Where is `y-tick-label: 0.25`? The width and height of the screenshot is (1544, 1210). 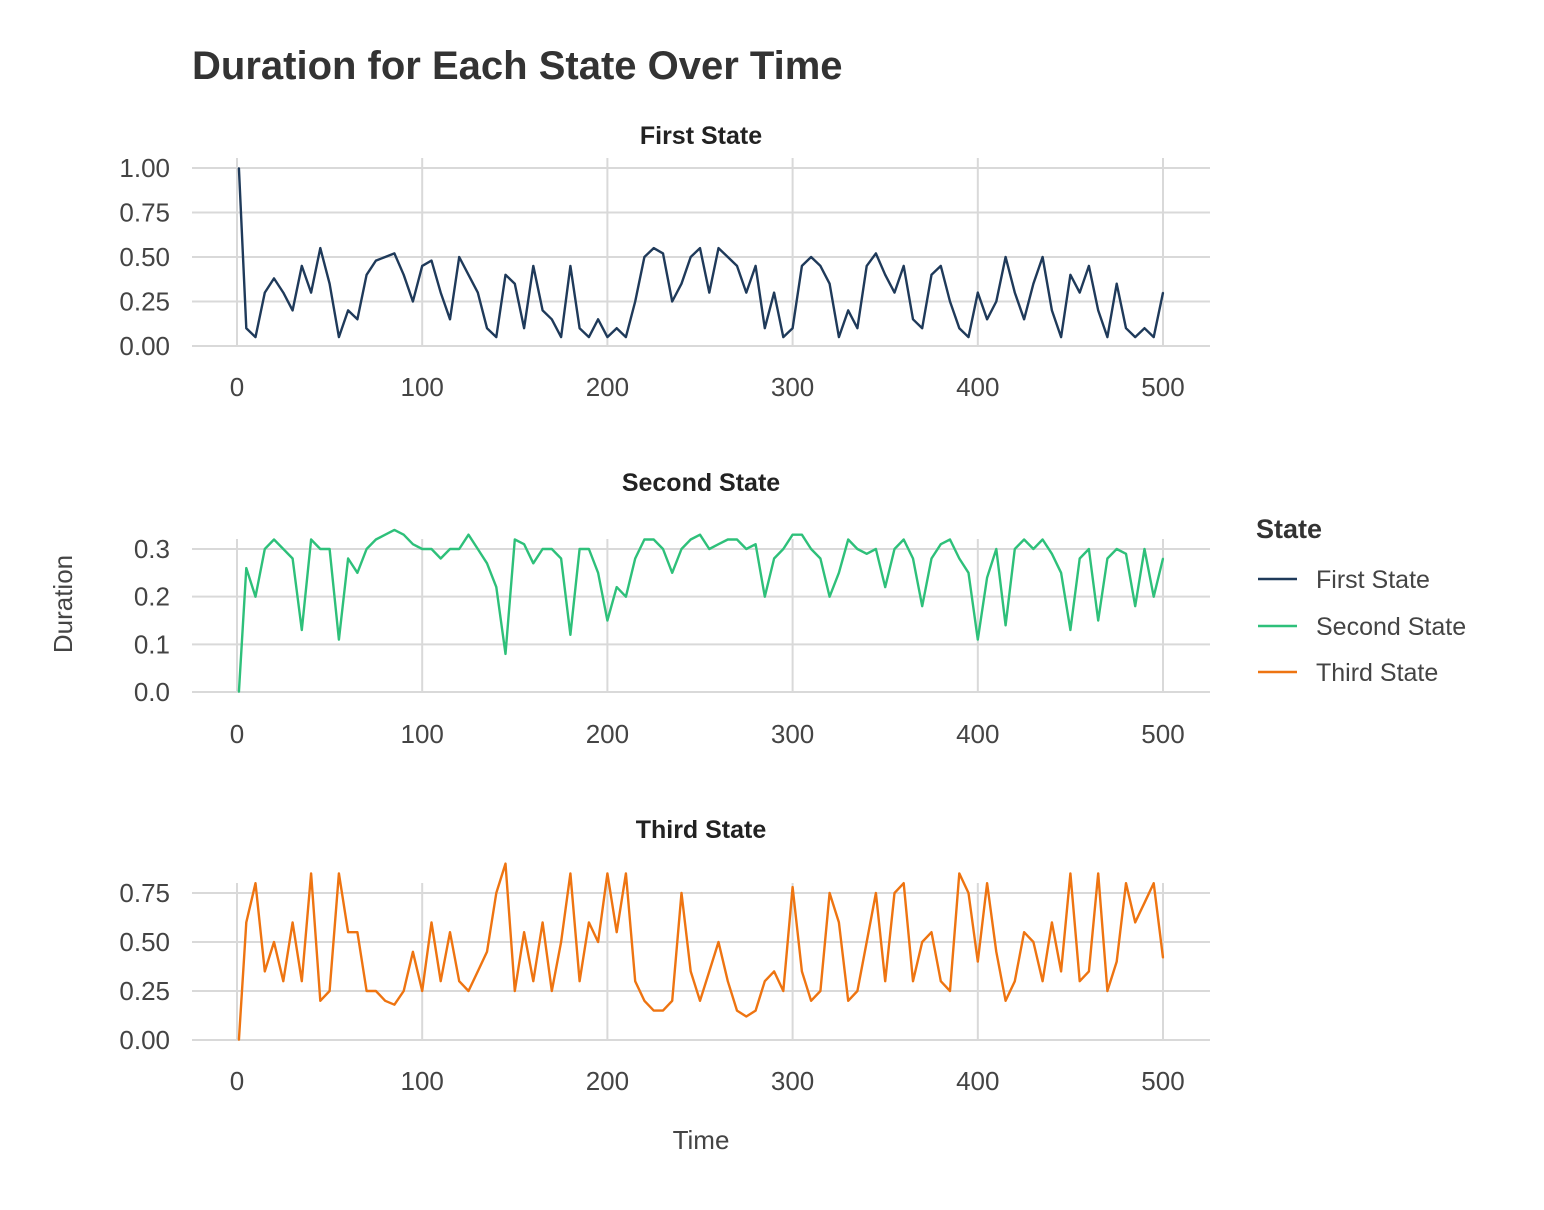 y-tick-label: 0.25 is located at coordinates (144, 991).